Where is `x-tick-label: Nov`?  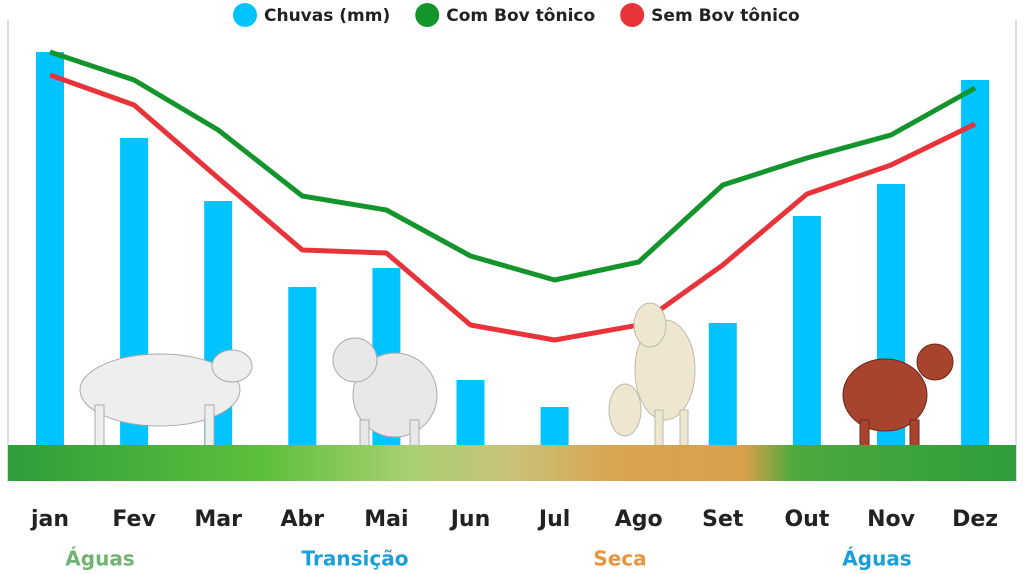
x-tick-label: Nov is located at coordinates (891, 519).